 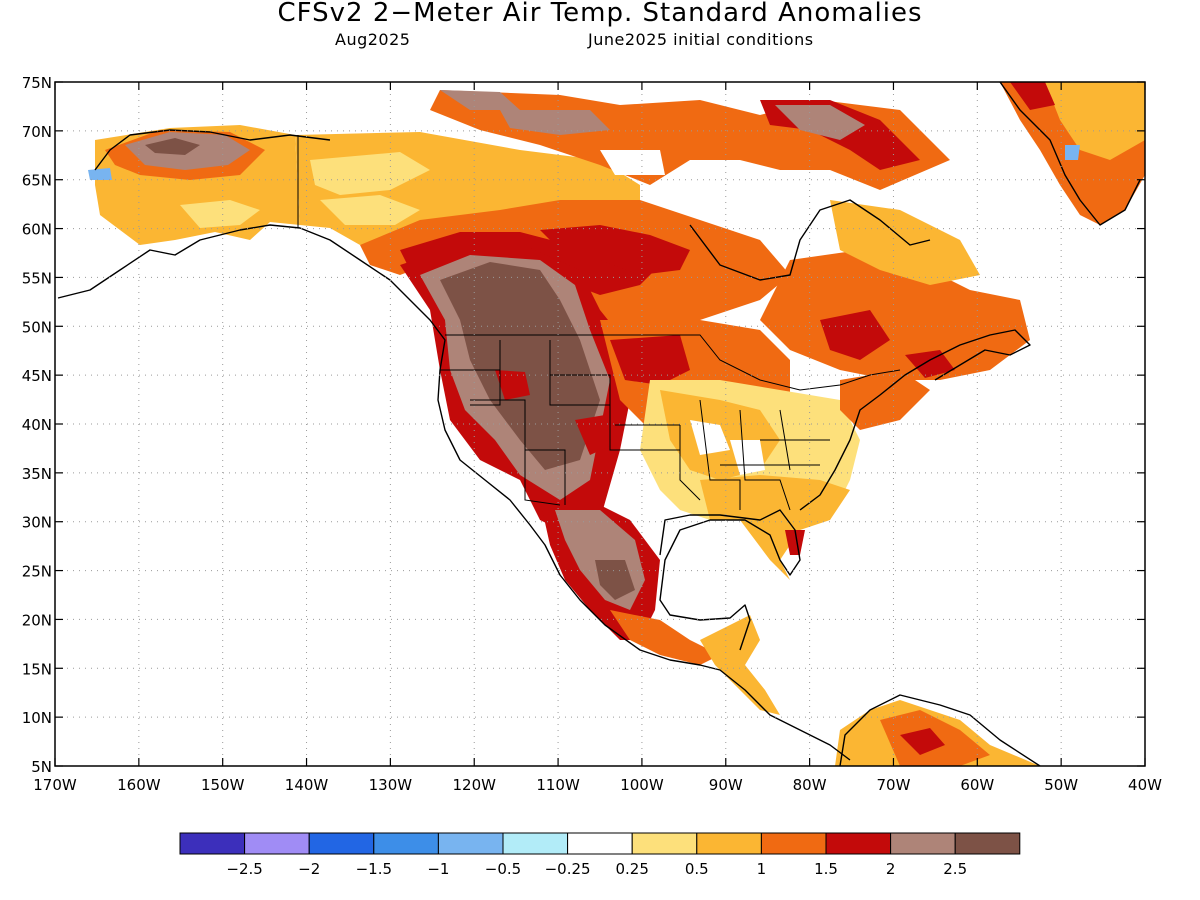 What do you see at coordinates (915, 420) in the screenshot?
I see `coast-atlantic` at bounding box center [915, 420].